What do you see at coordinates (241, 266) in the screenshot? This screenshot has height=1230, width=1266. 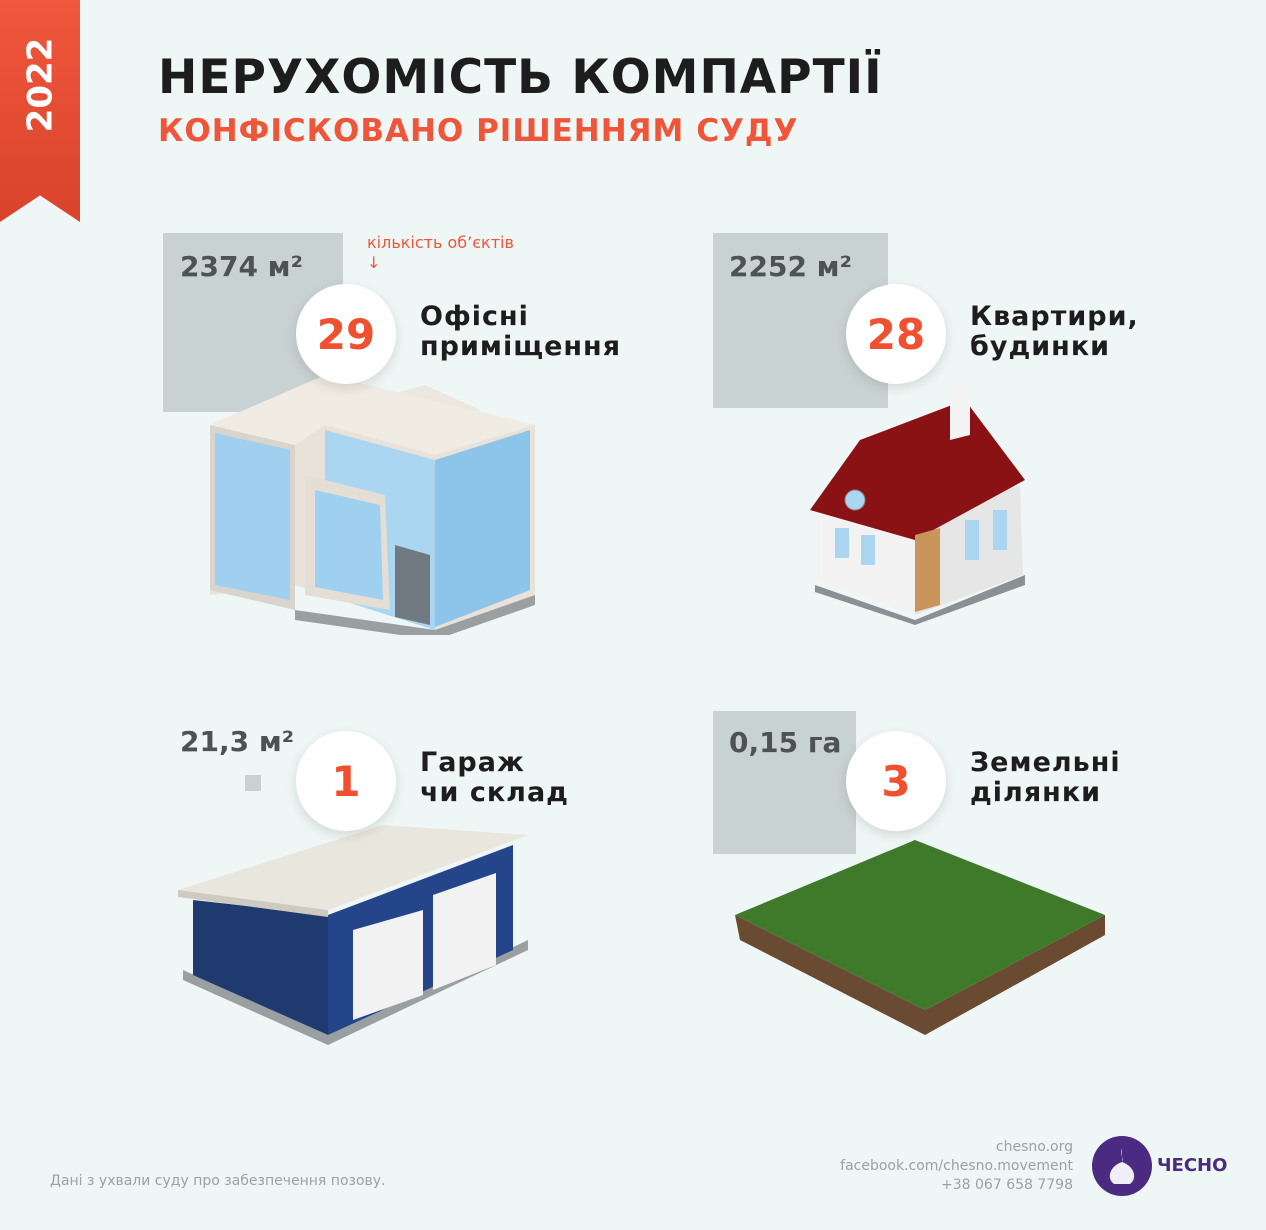 I see `area-offices: 2374 м²` at bounding box center [241, 266].